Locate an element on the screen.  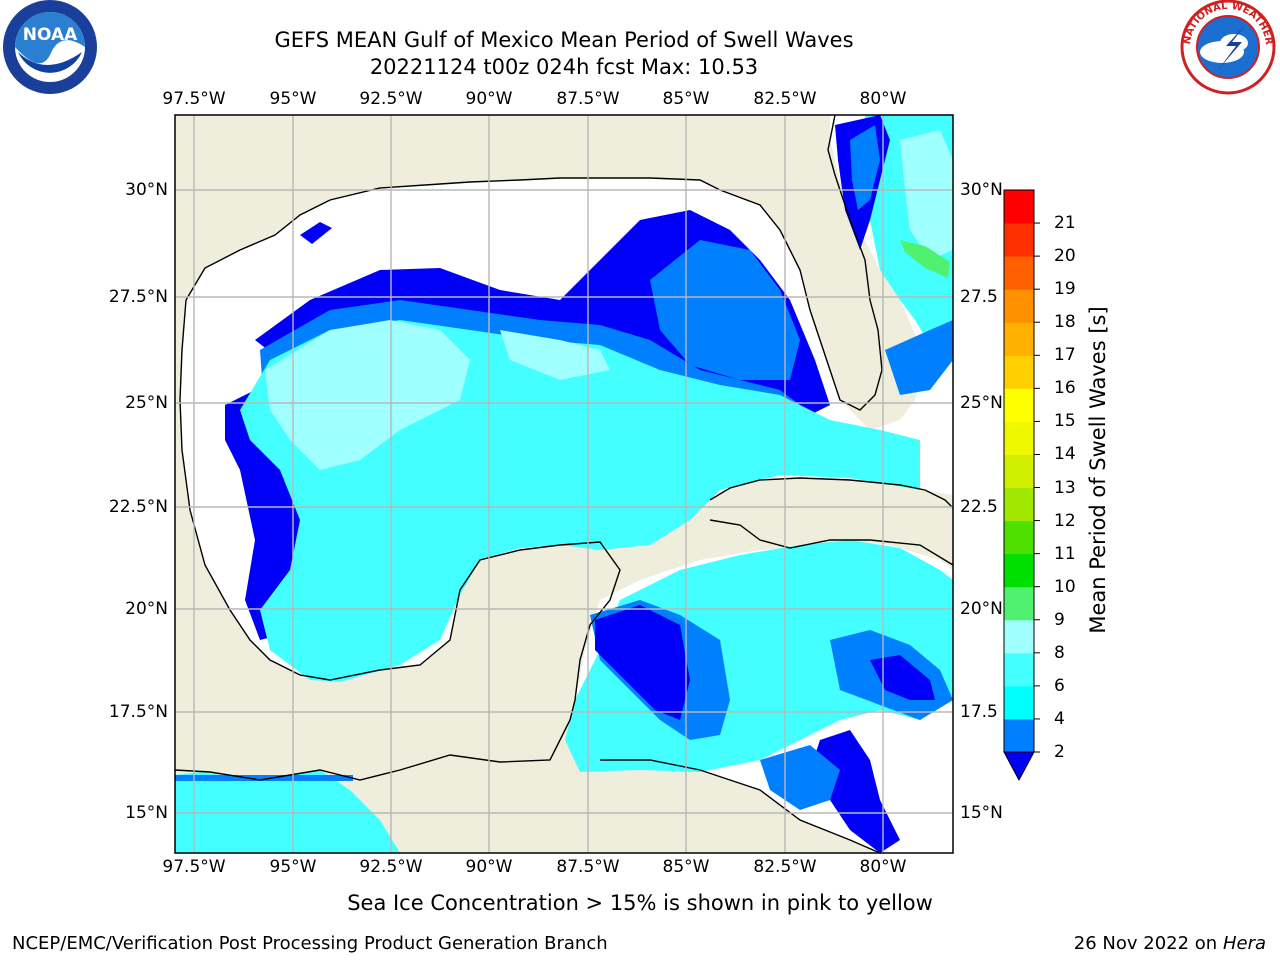
colorbar-level-label: 2 is located at coordinates (1059, 752).